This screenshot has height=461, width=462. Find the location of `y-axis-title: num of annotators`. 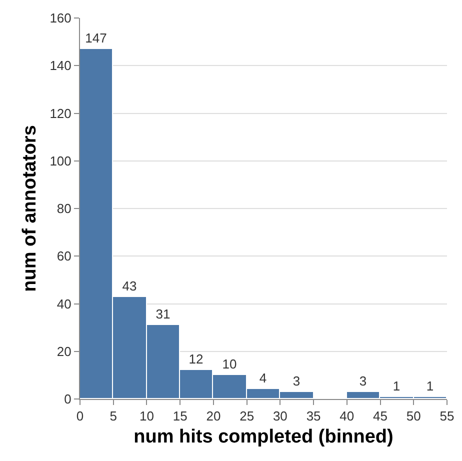

y-axis-title: num of annotators is located at coordinates (30, 208).